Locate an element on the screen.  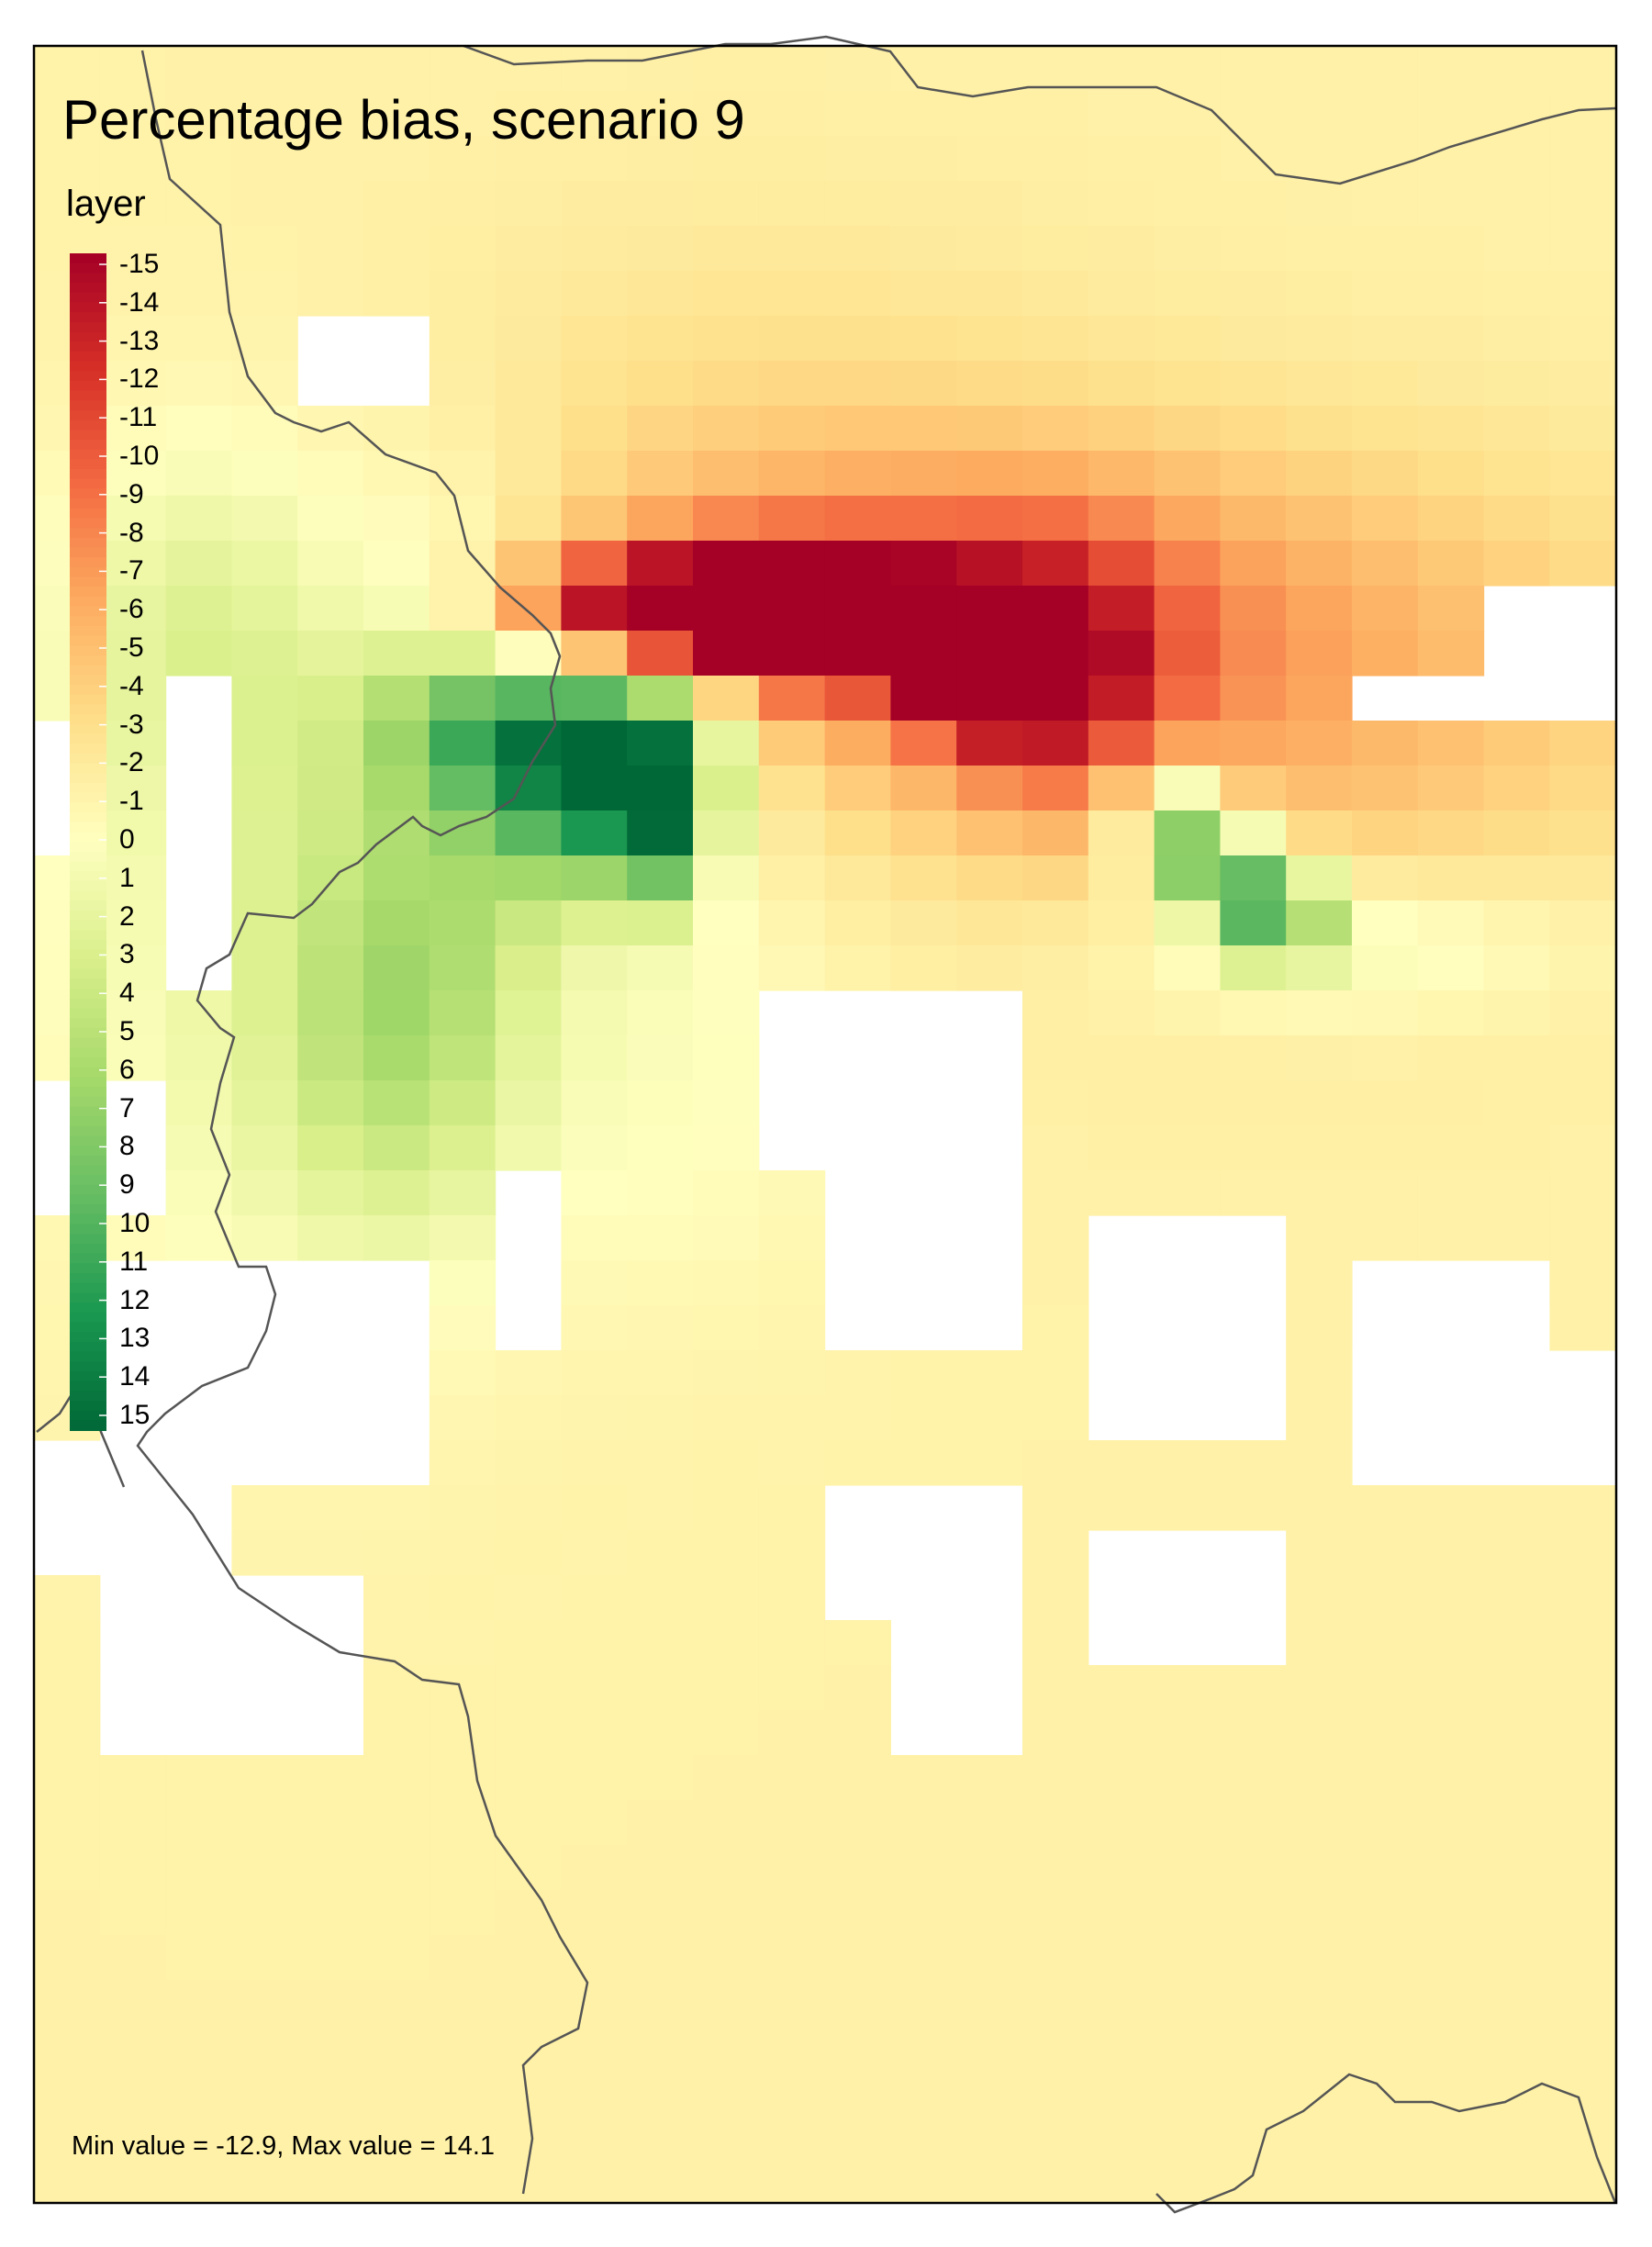
legend-tick-label: -4 is located at coordinates (132, 685).